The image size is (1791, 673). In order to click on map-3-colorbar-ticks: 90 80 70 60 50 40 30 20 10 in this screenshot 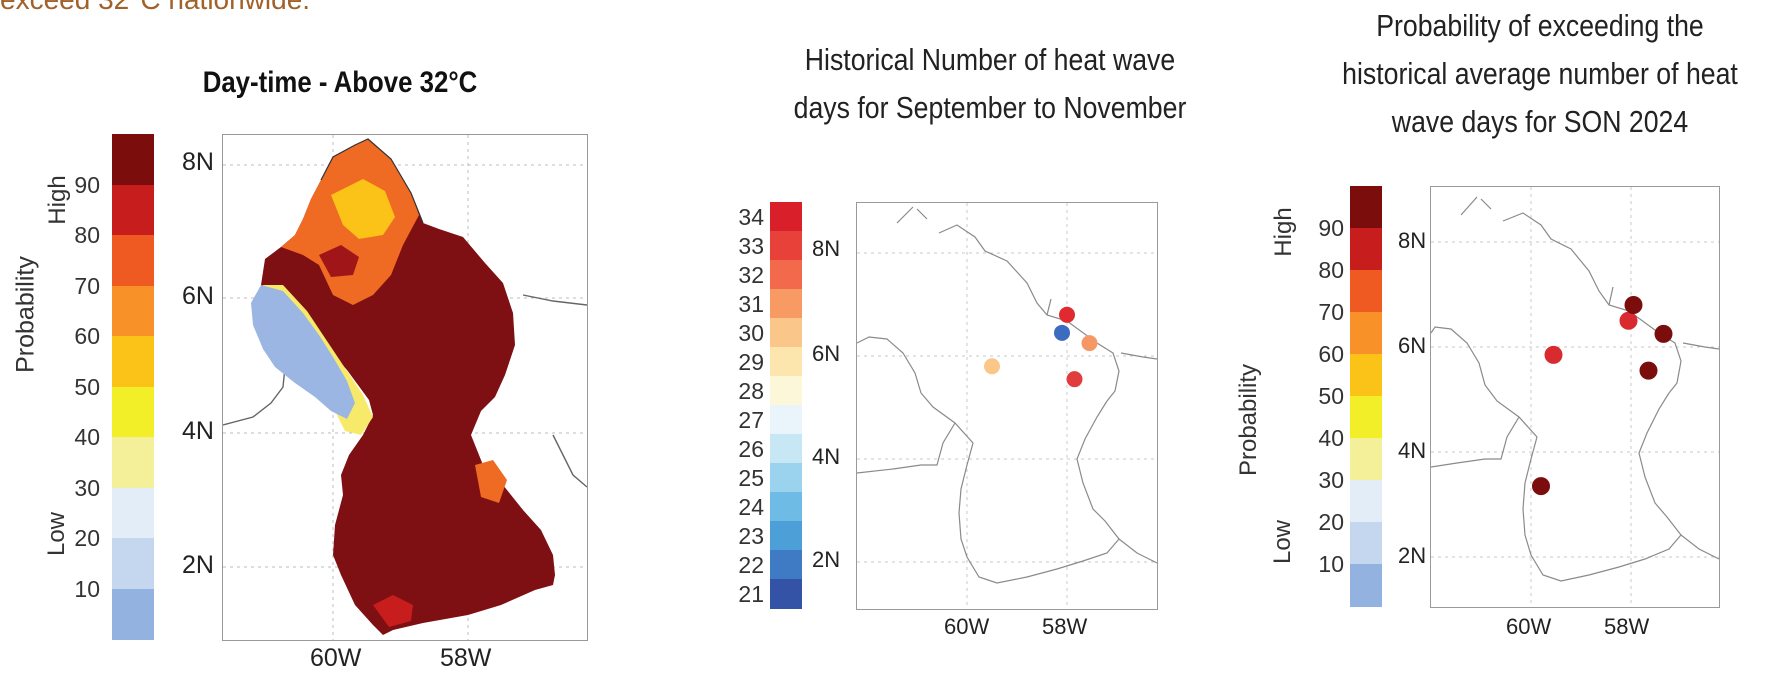, I will do `click(1322, 396)`.